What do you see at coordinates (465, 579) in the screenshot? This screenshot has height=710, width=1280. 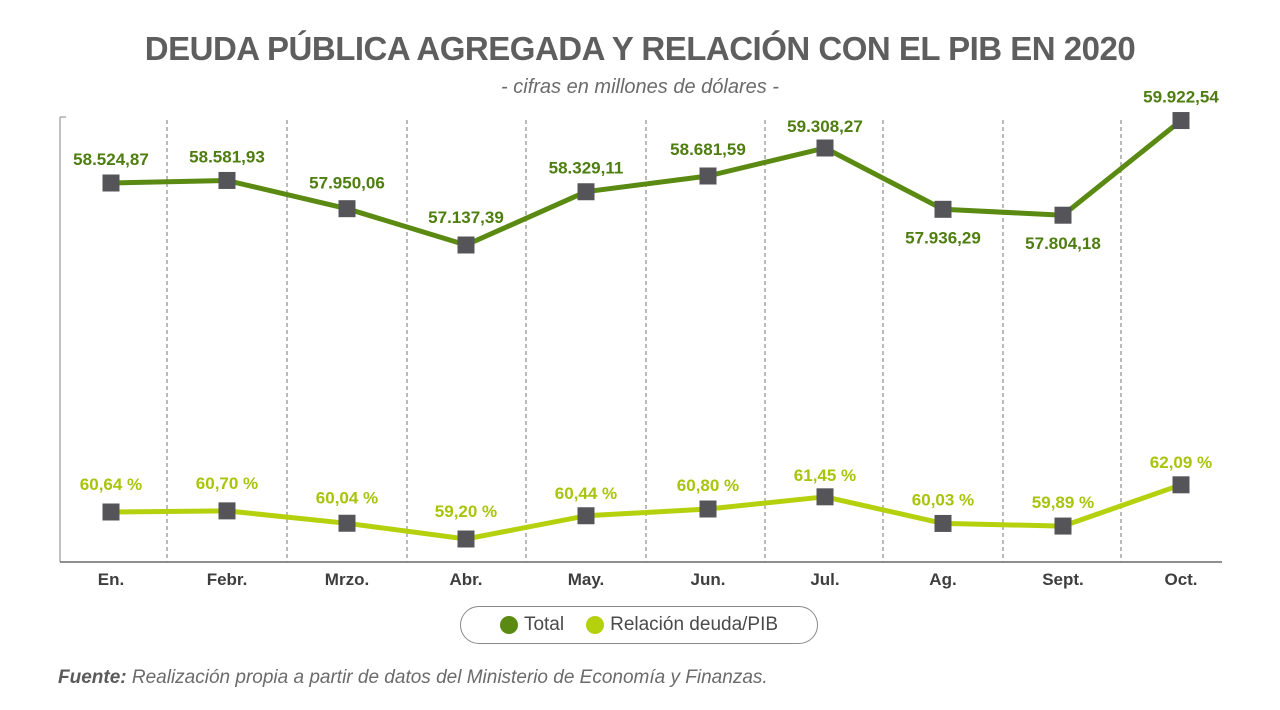 I see `x-tick-label: Abr.` at bounding box center [465, 579].